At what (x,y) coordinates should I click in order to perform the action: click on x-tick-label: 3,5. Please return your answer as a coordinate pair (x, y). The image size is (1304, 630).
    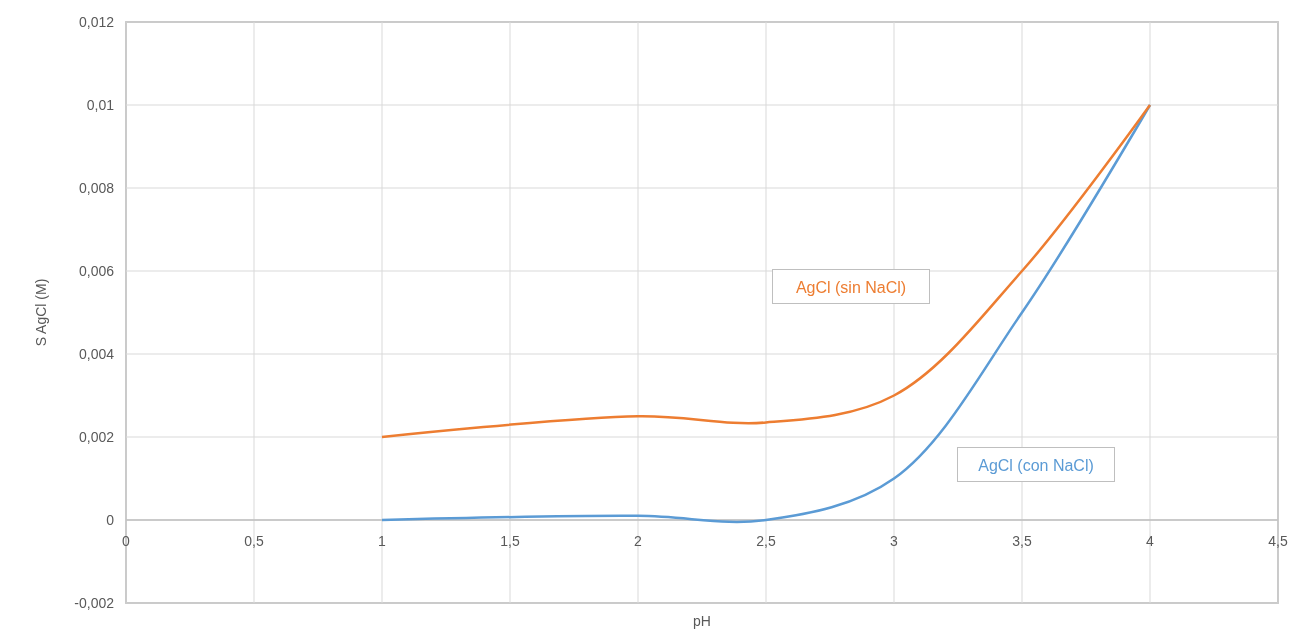
    Looking at the image, I should click on (1022, 541).